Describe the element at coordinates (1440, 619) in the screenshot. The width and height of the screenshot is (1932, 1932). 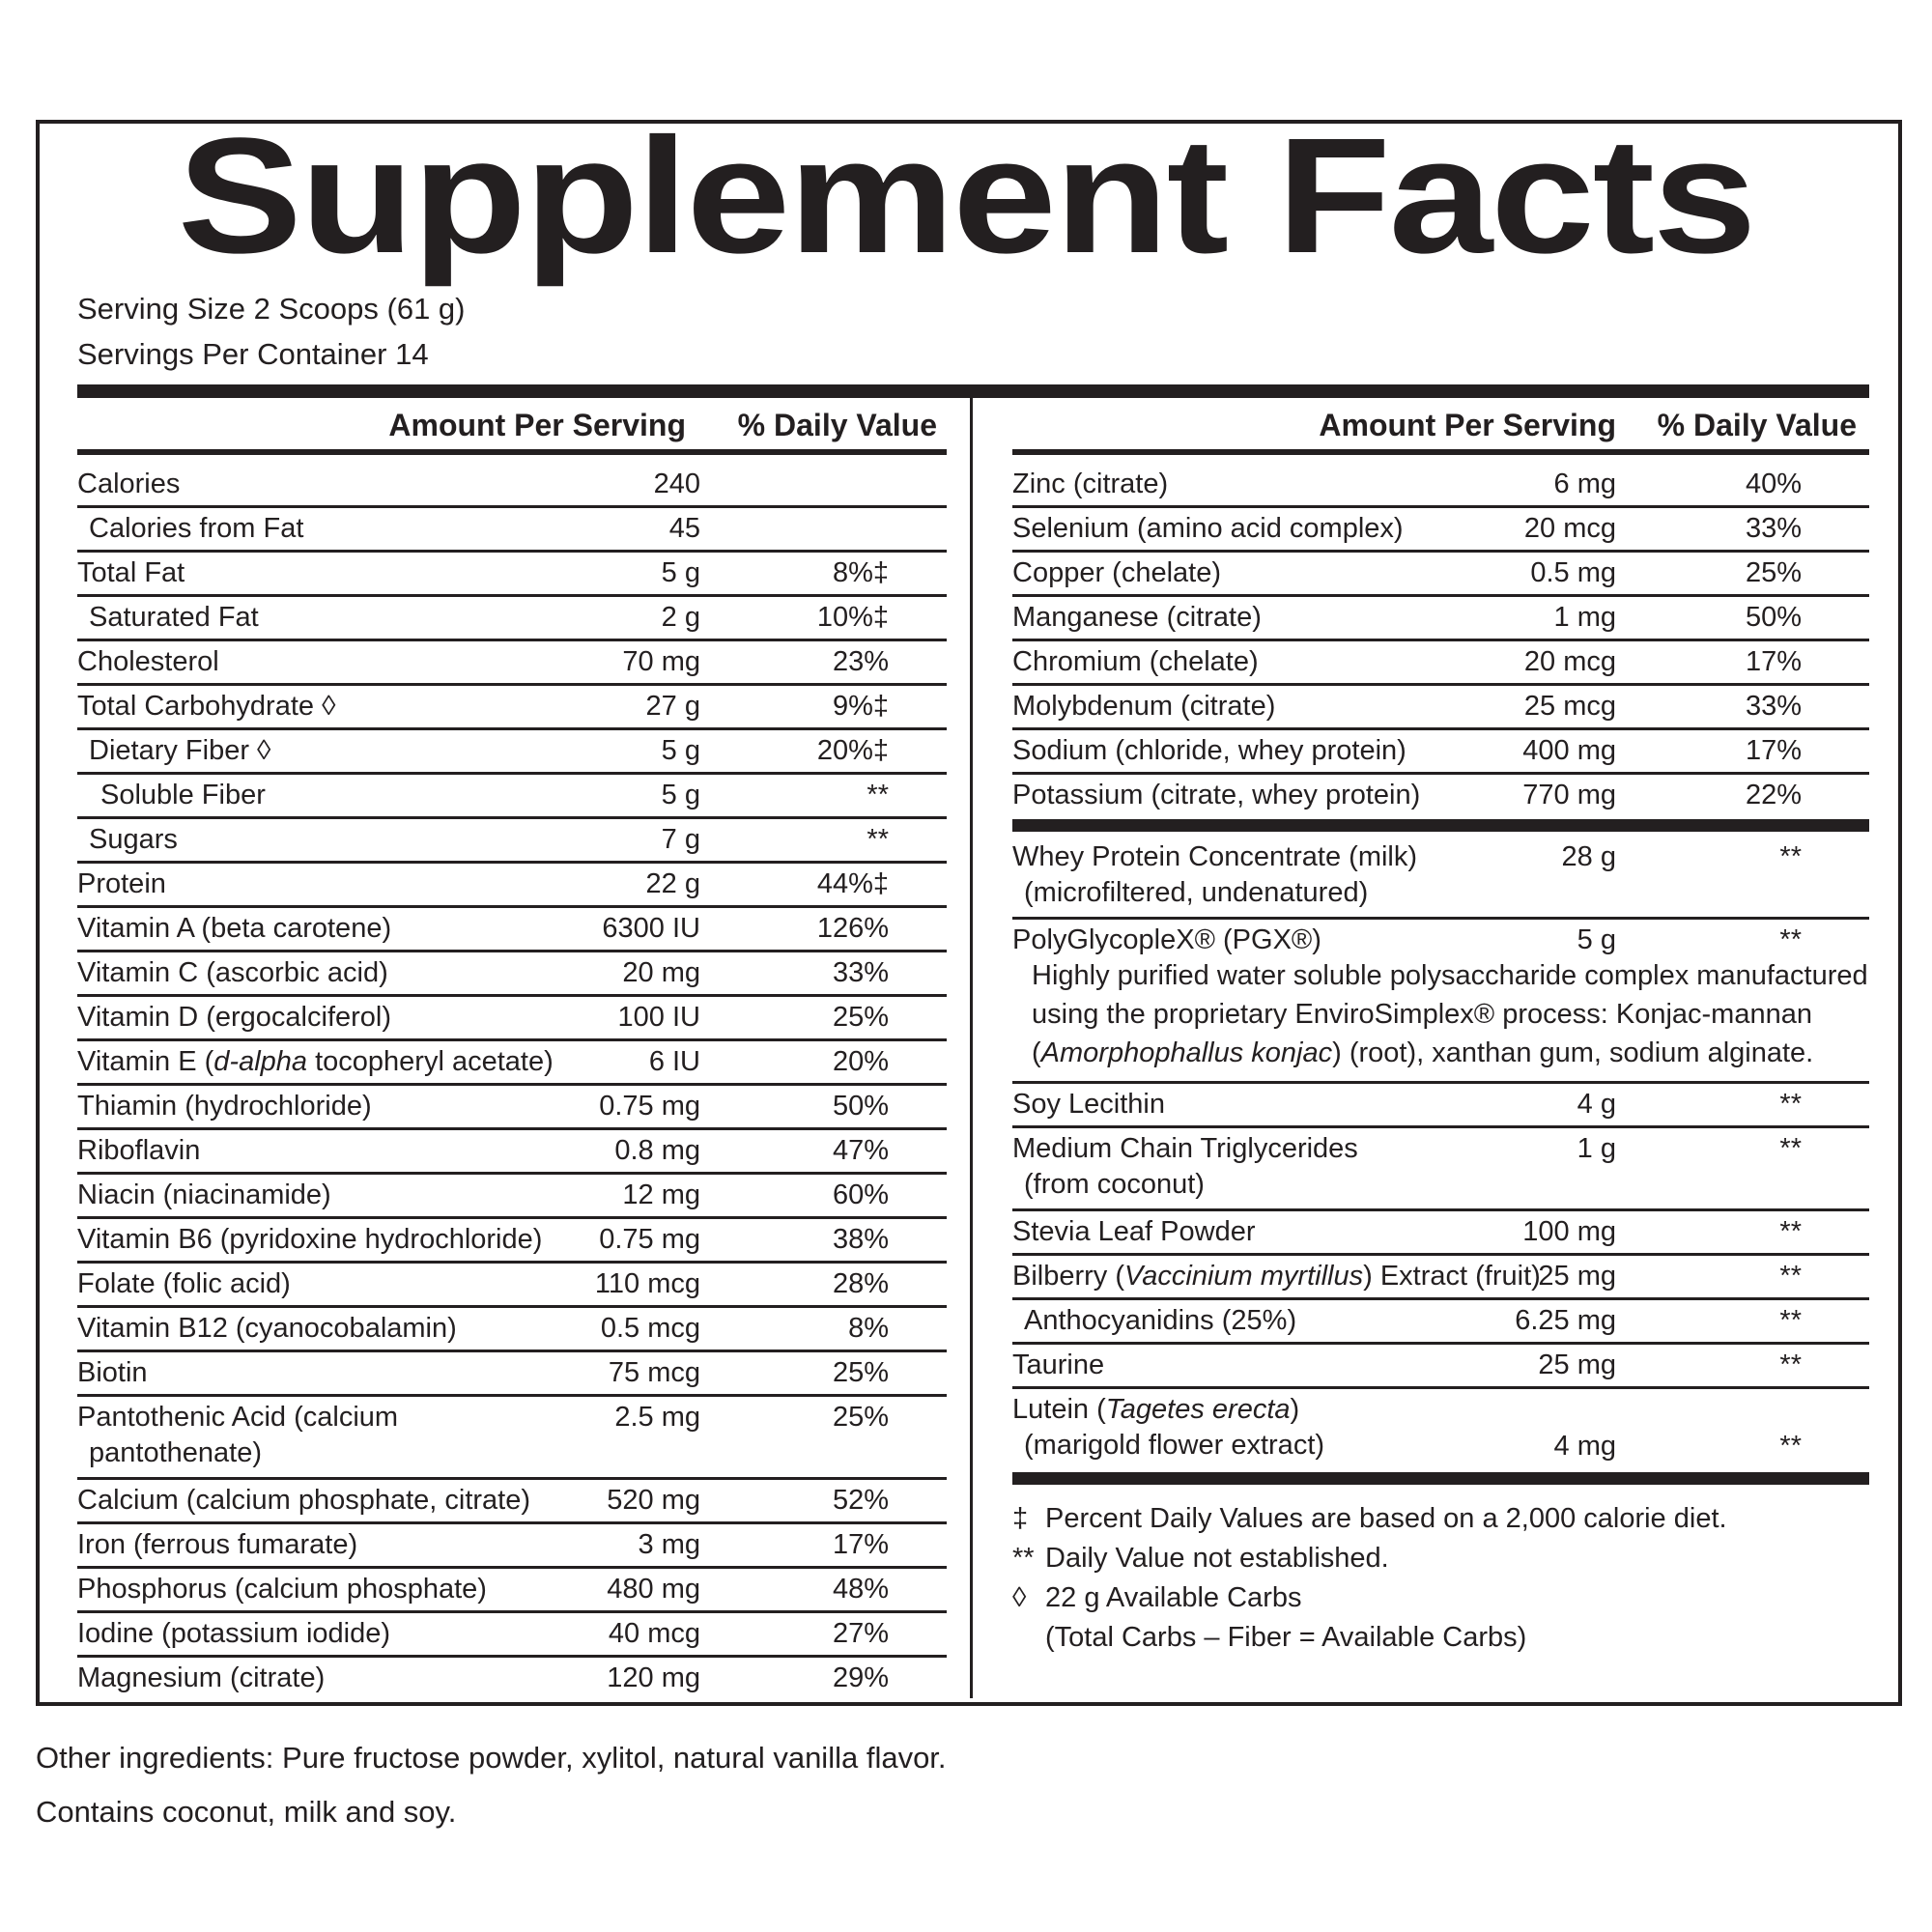
I see `nutrient-row: Manganese (citrate) 1 mg 50%` at that location.